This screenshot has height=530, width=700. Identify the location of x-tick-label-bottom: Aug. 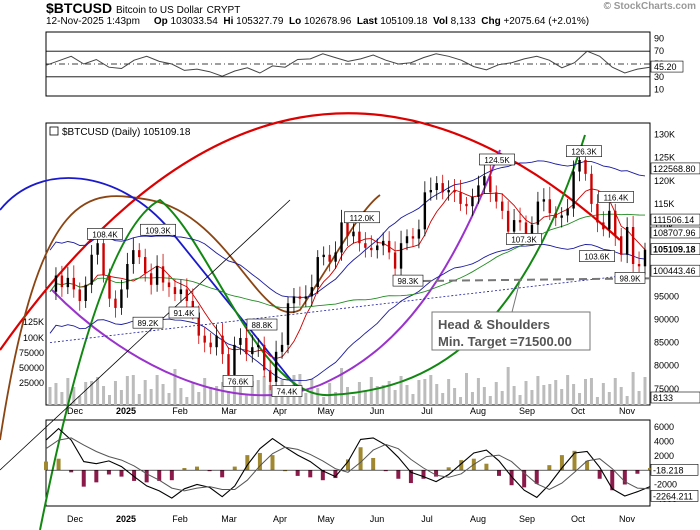
(478, 519).